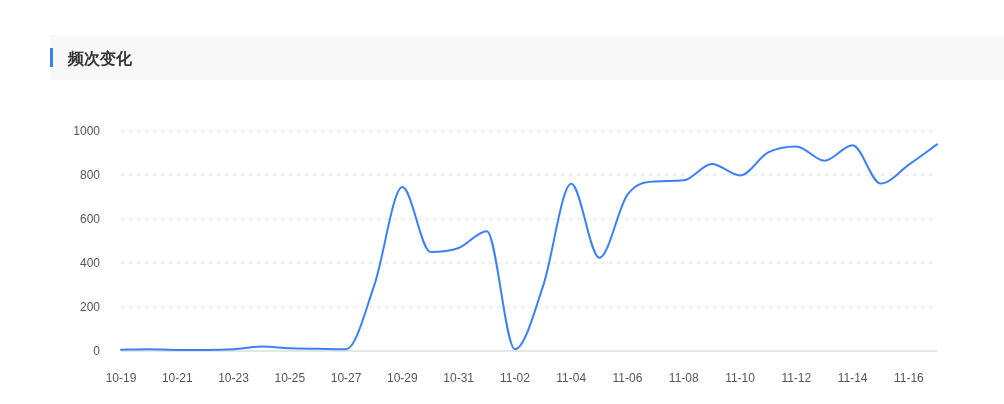 Image resolution: width=1004 pixels, height=404 pixels. Describe the element at coordinates (121, 378) in the screenshot. I see `x-tick-label: 10-19` at that location.